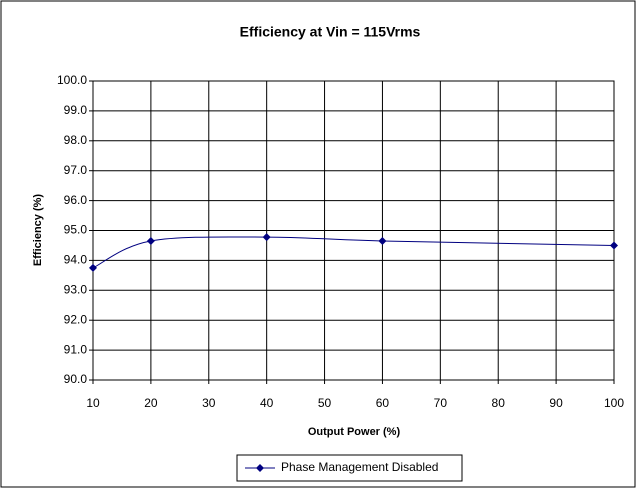 This screenshot has width=637, height=489. I want to click on y-tick-label: 95.0, so click(76, 230).